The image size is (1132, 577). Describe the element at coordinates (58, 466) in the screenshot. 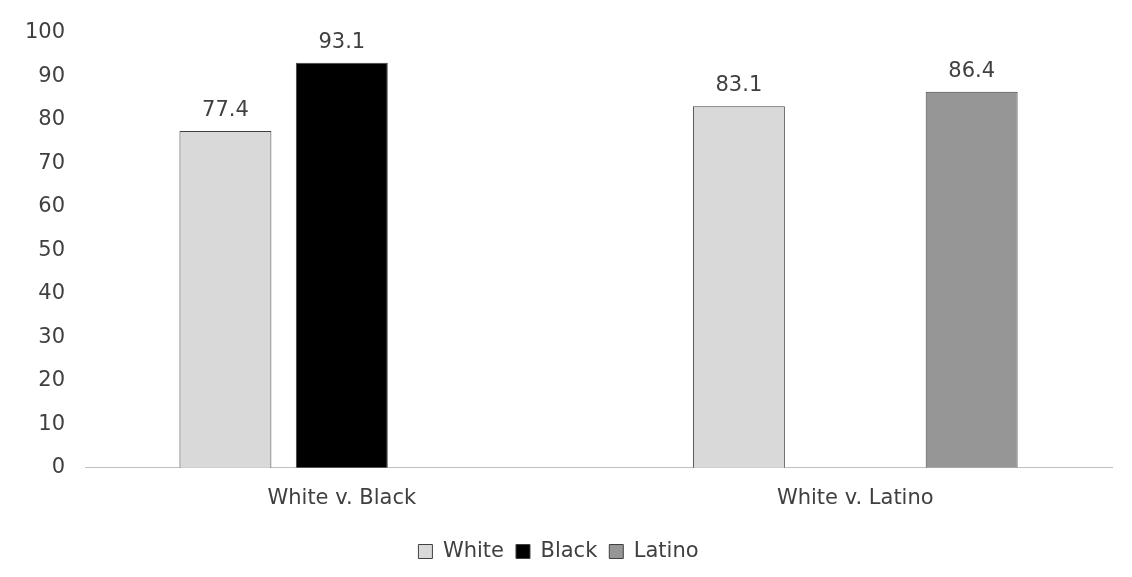

I see `y-tick-label: 0` at that location.